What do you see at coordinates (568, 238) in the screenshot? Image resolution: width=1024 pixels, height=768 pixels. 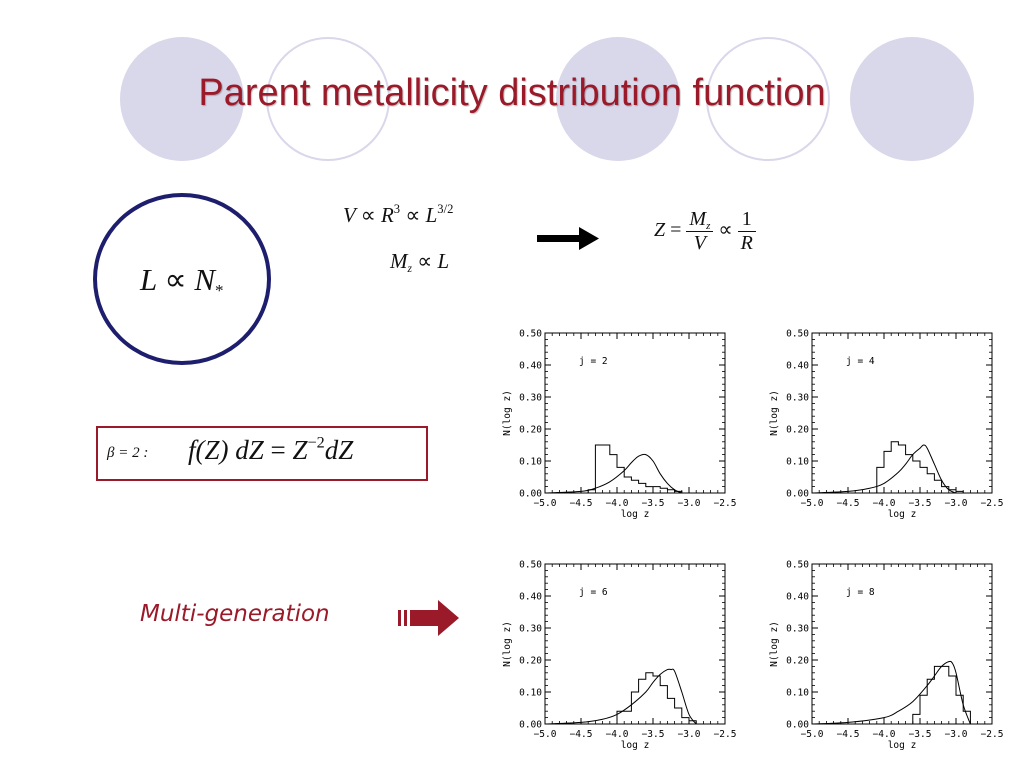 I see `right-arrow-icon` at bounding box center [568, 238].